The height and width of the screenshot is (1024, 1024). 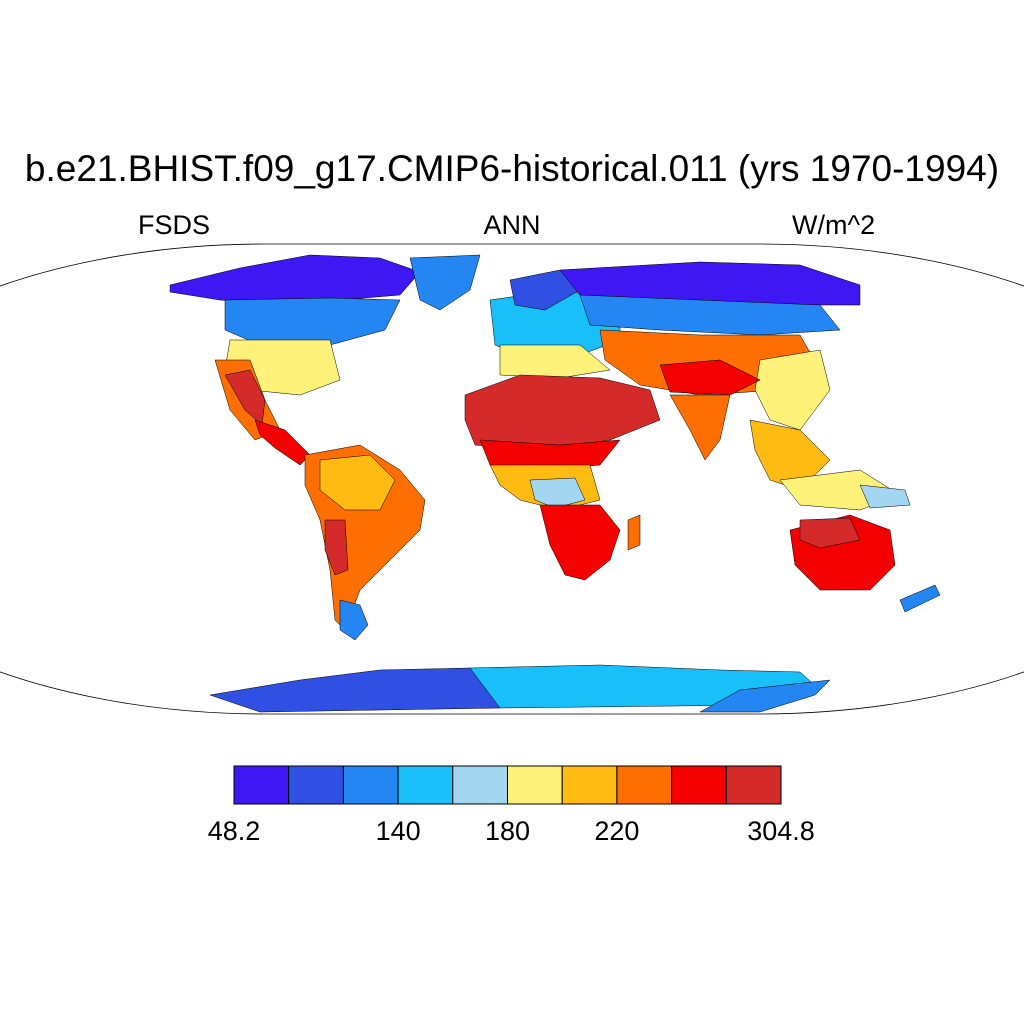 I want to click on region-canada-arctic, so click(x=295, y=280).